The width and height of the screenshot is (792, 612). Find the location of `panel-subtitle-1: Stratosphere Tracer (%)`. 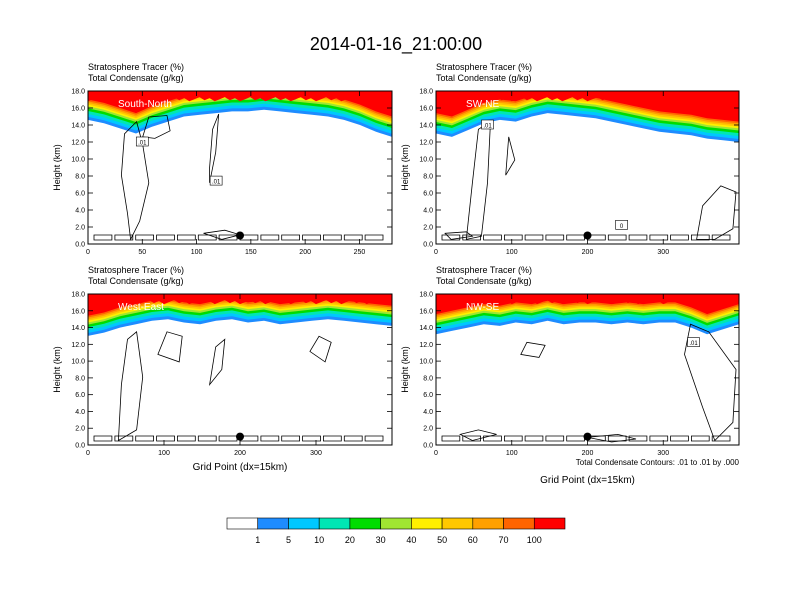

panel-subtitle-1: Stratosphere Tracer (%) is located at coordinates (484, 270).